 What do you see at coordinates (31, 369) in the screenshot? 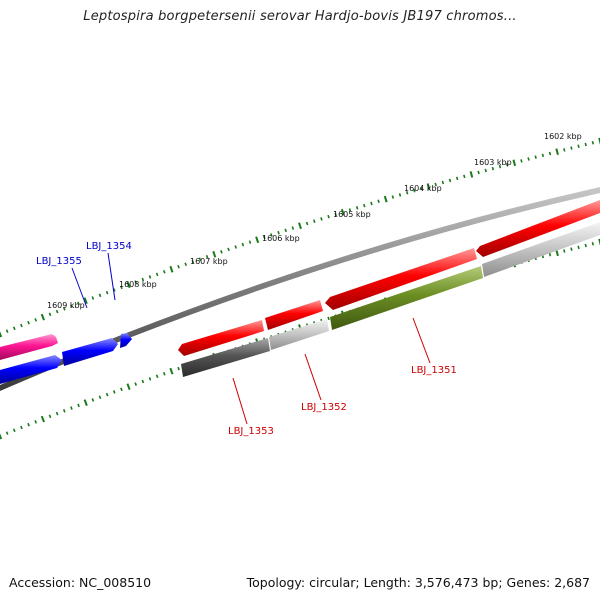
I see `gene-blue-left` at bounding box center [31, 369].